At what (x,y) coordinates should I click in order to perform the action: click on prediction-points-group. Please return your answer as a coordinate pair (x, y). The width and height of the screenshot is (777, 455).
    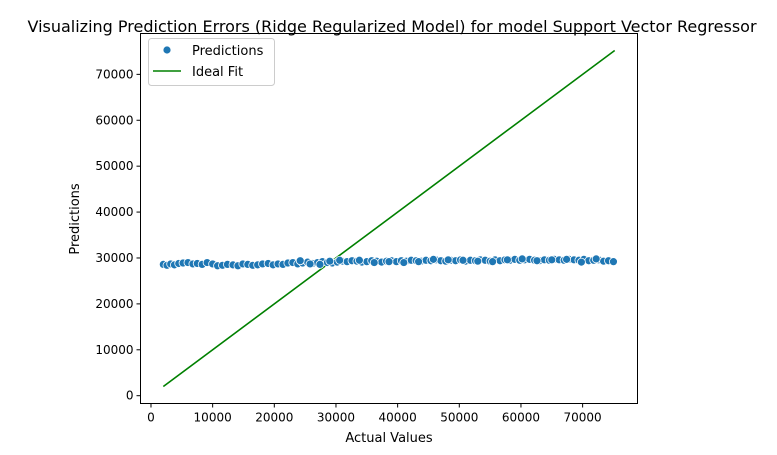
    Looking at the image, I should click on (388, 262).